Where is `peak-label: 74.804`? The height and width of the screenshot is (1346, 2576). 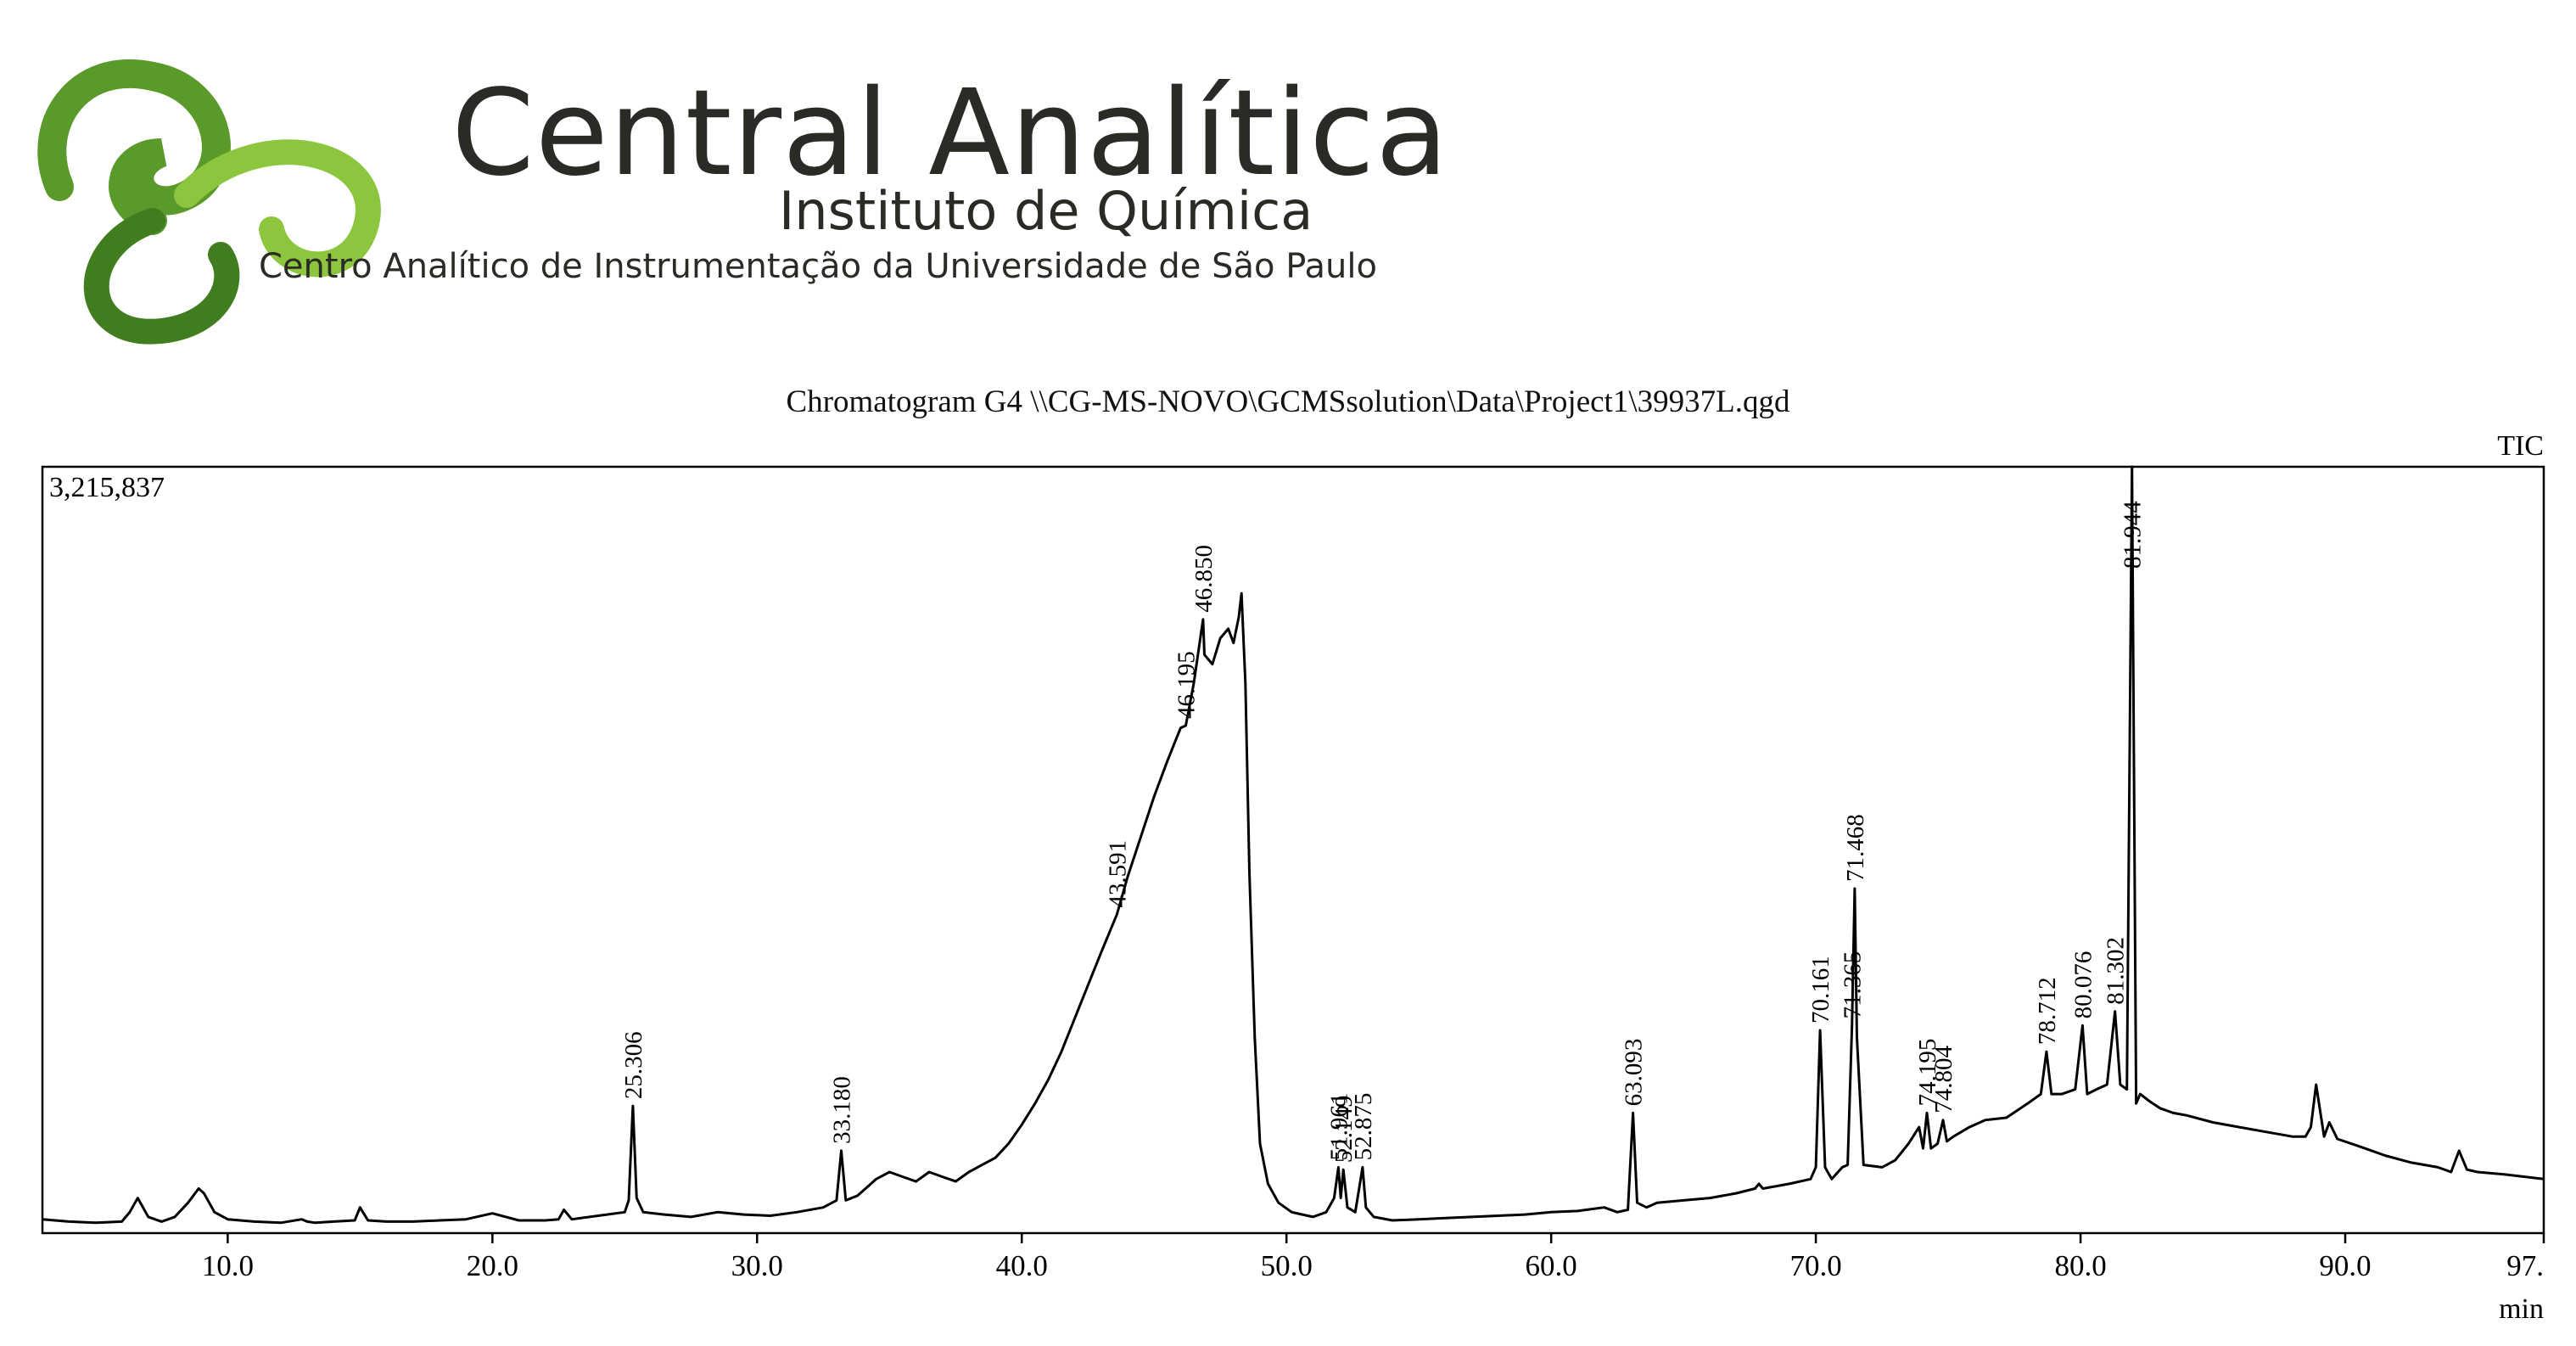
peak-label: 74.804 is located at coordinates (1944, 1079).